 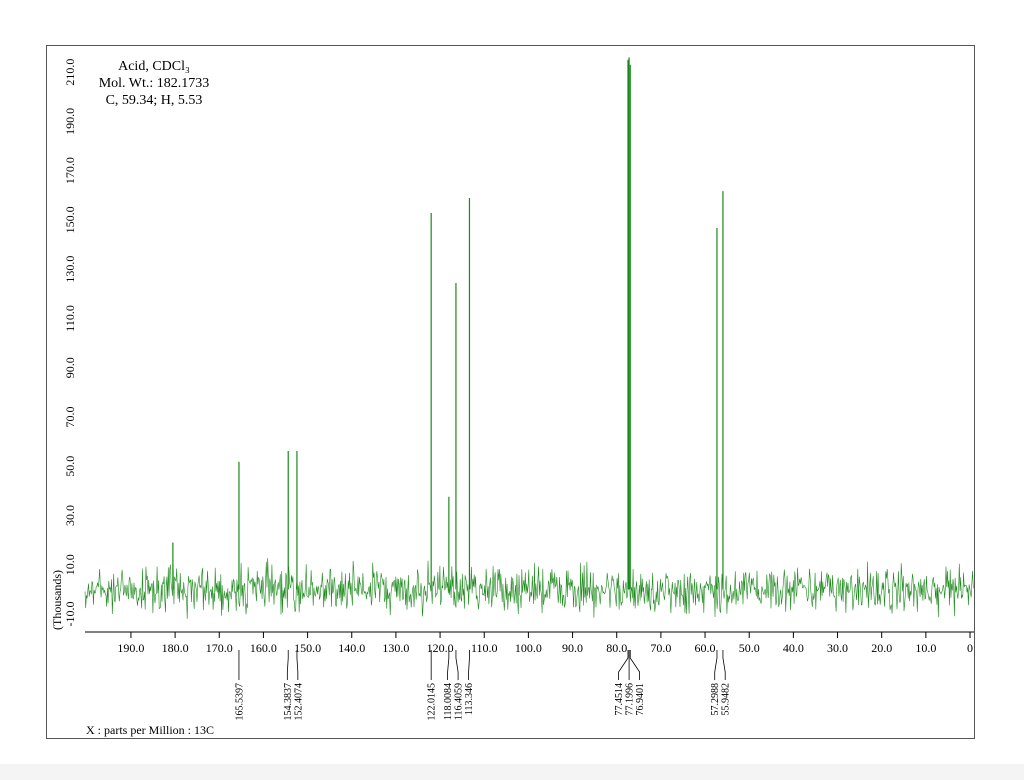 What do you see at coordinates (239, 702) in the screenshot?
I see `peak-label: 165.5397` at bounding box center [239, 702].